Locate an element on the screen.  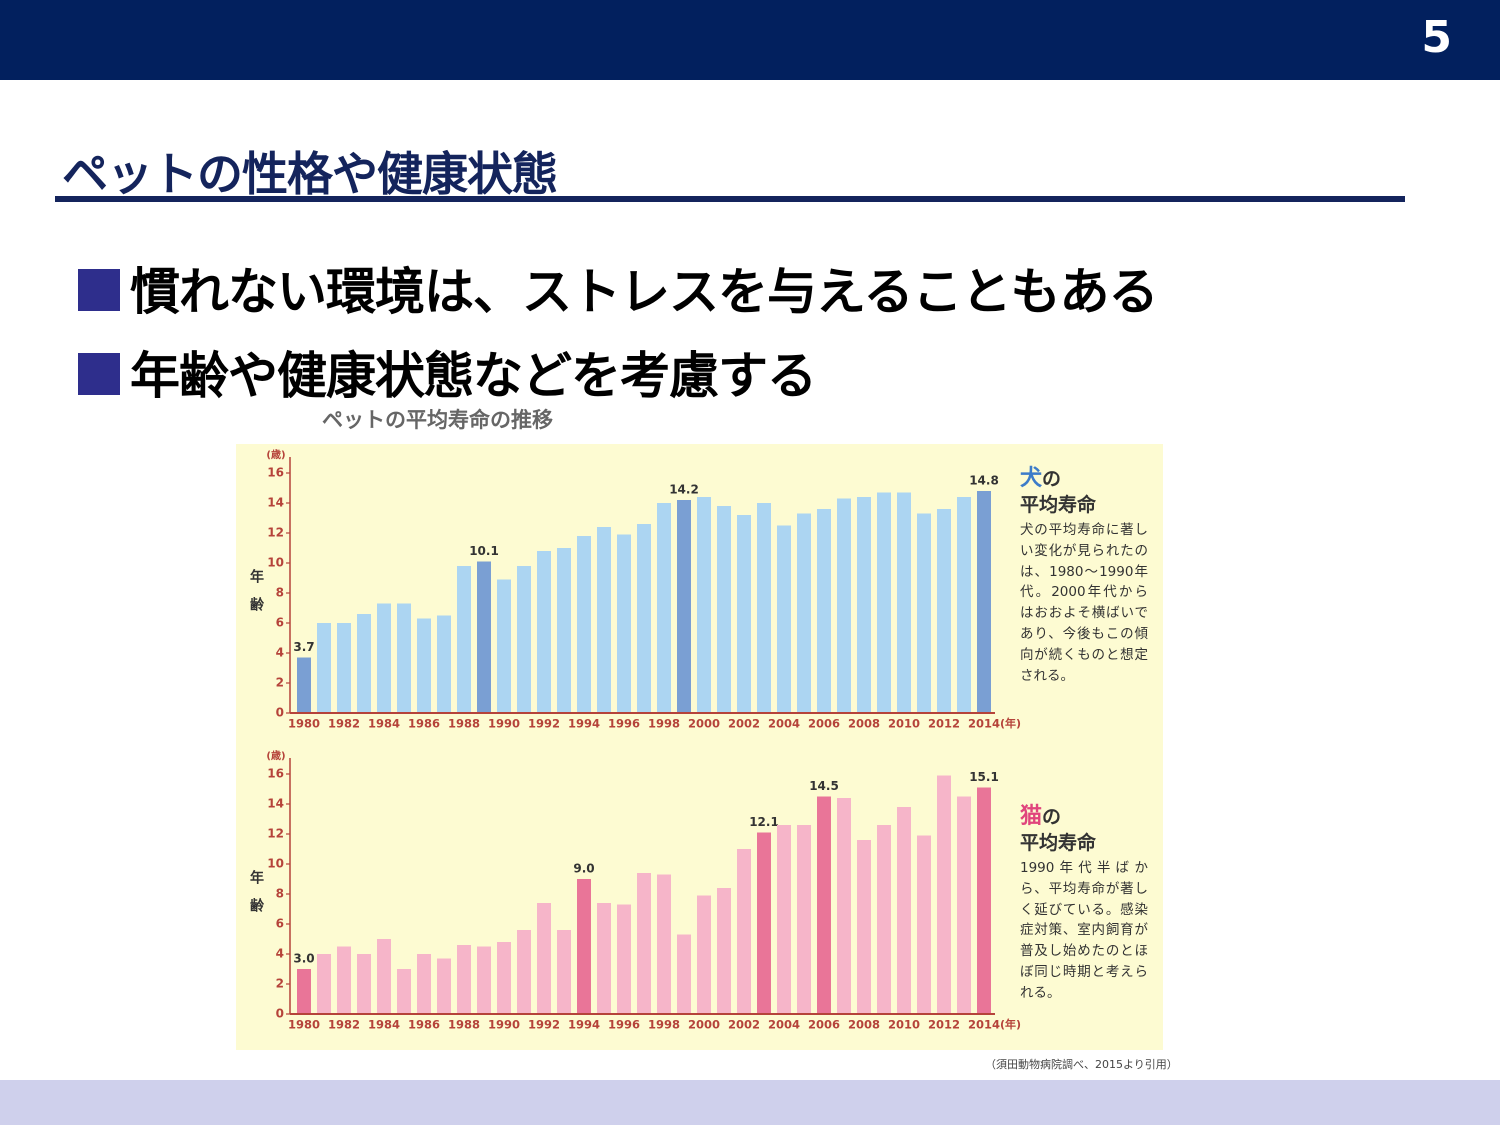
page-number: 5 is located at coordinates (1436, 37).